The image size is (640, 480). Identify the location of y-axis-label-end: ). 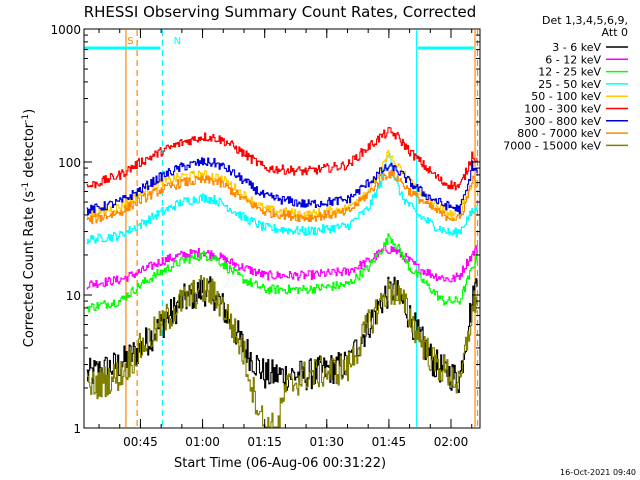
(29, 111).